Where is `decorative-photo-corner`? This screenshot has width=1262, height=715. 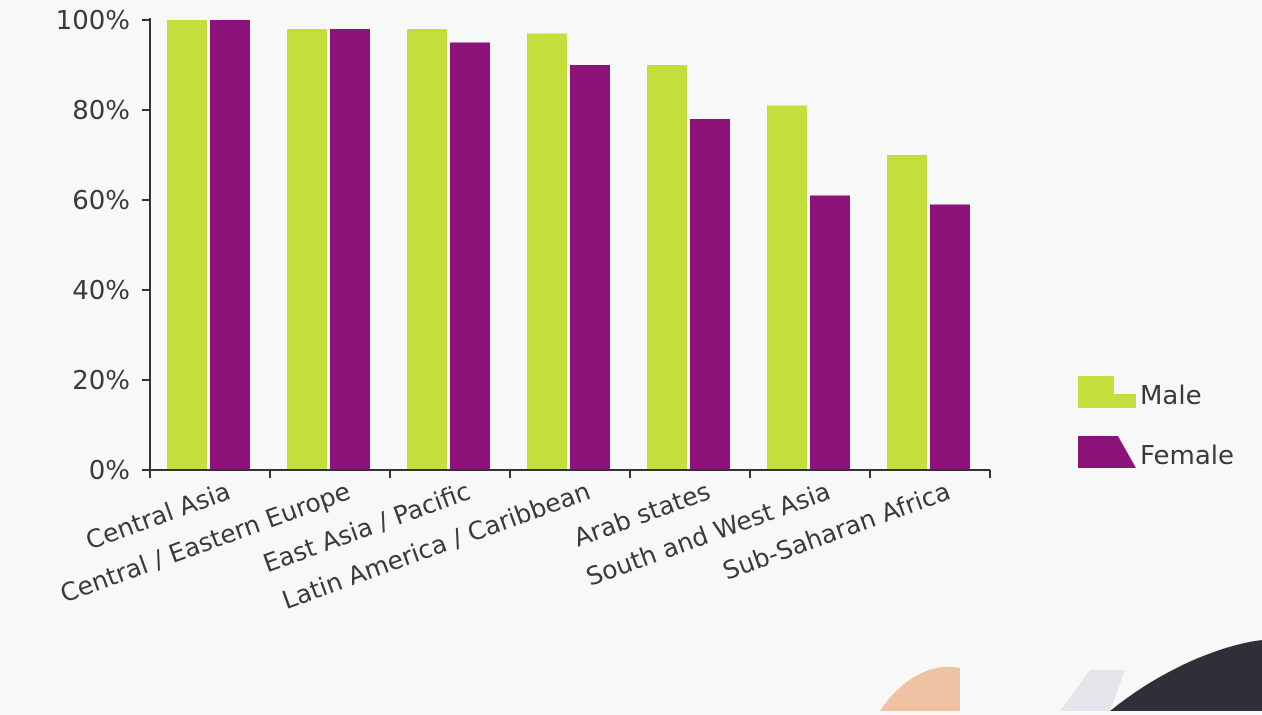 decorative-photo-corner is located at coordinates (1071, 675).